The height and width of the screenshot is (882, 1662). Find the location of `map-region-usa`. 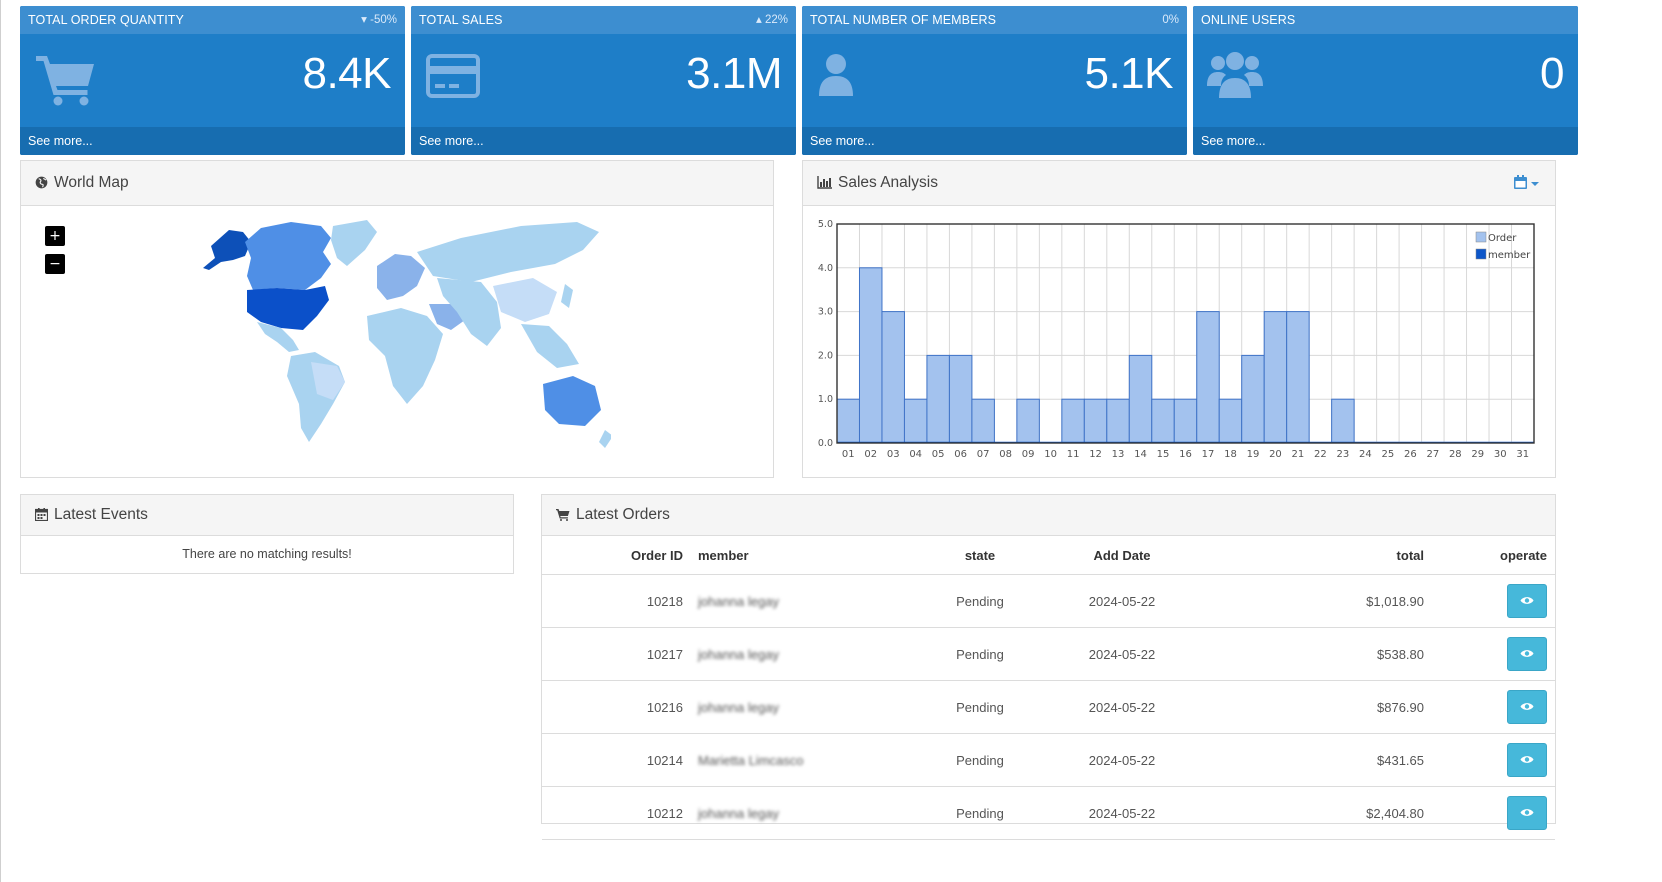

map-region-usa is located at coordinates (288, 308).